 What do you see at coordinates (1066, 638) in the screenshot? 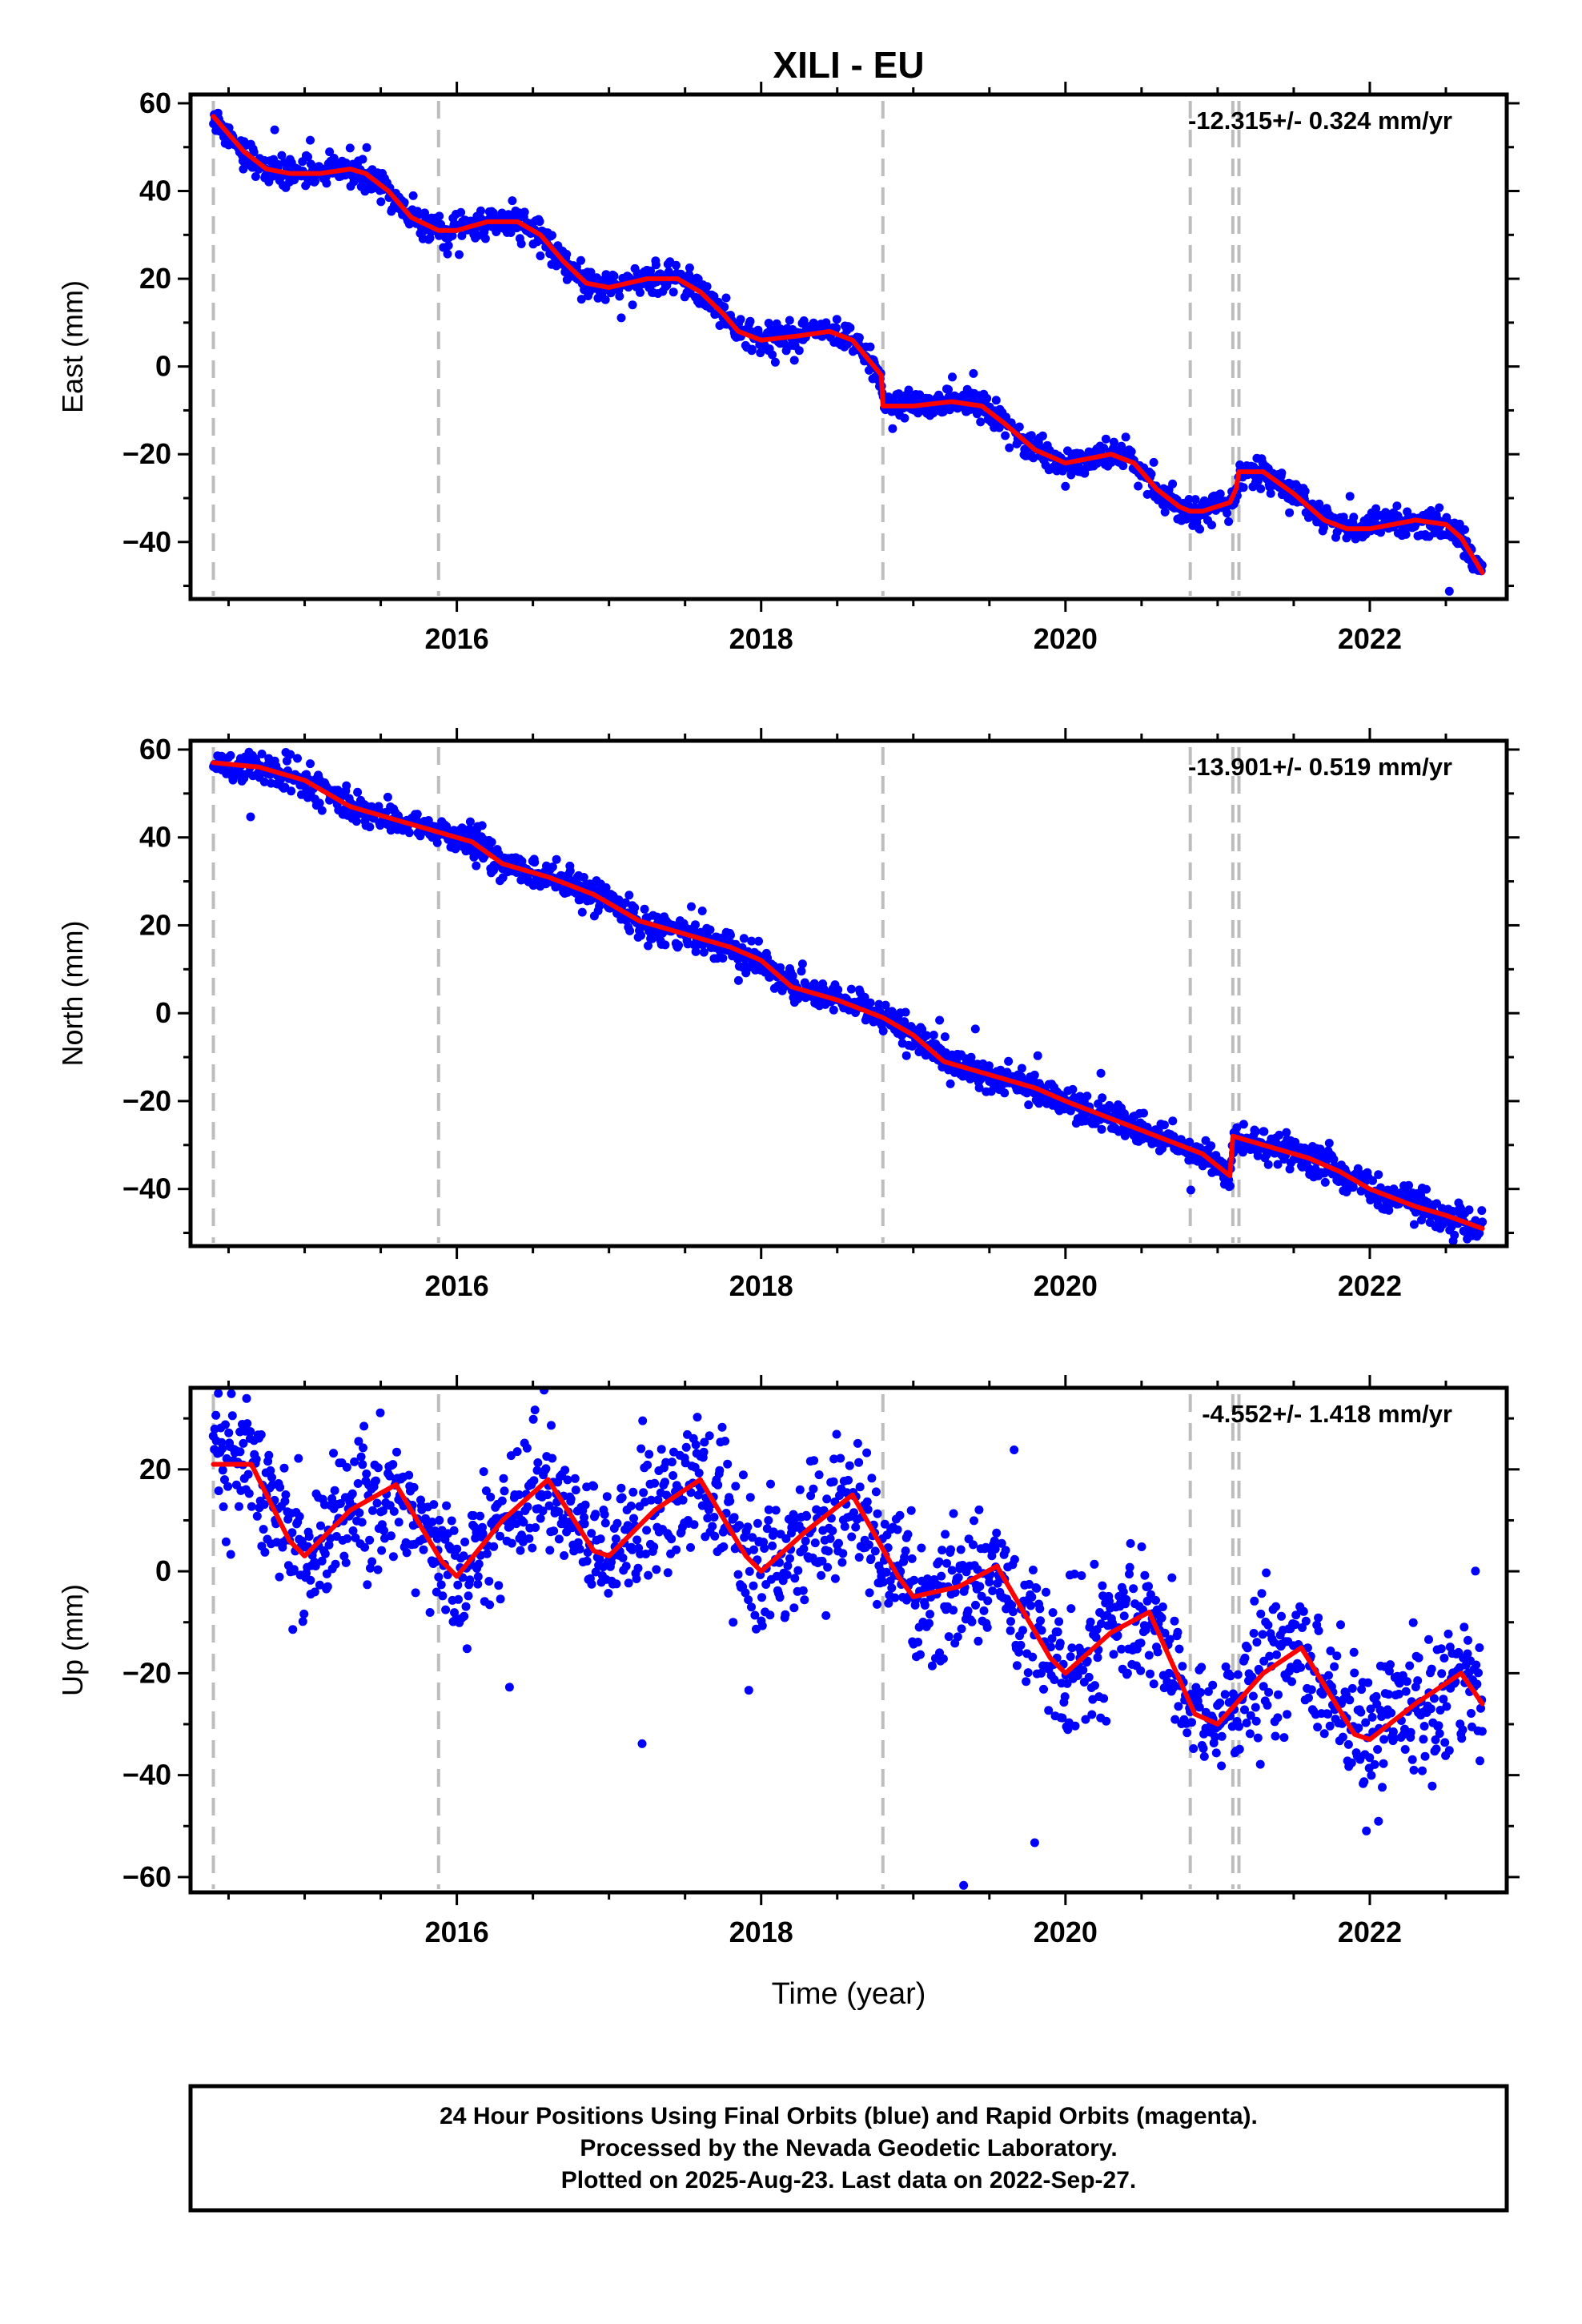
I see `east-x-tick-label: 2020` at bounding box center [1066, 638].